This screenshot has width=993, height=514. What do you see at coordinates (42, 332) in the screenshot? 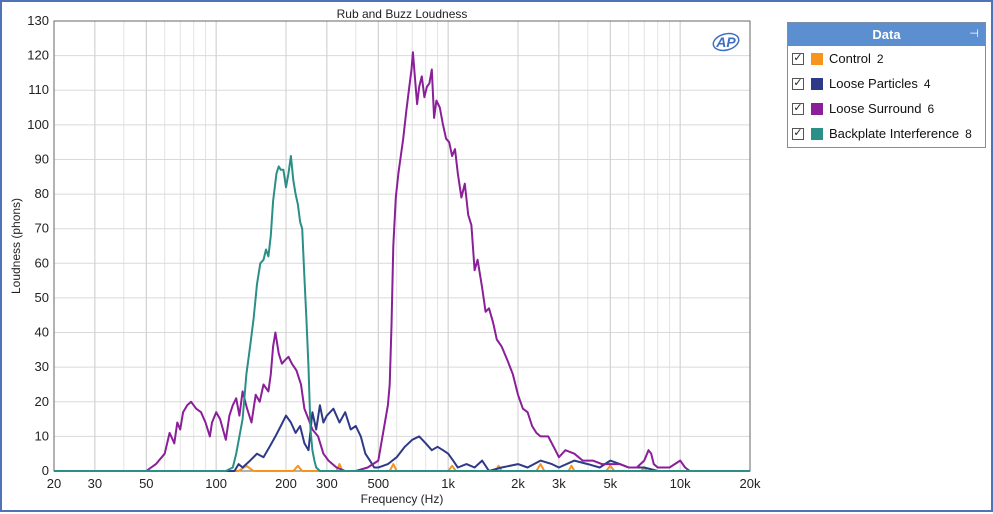
I see `y-tick-label: 40` at bounding box center [42, 332].